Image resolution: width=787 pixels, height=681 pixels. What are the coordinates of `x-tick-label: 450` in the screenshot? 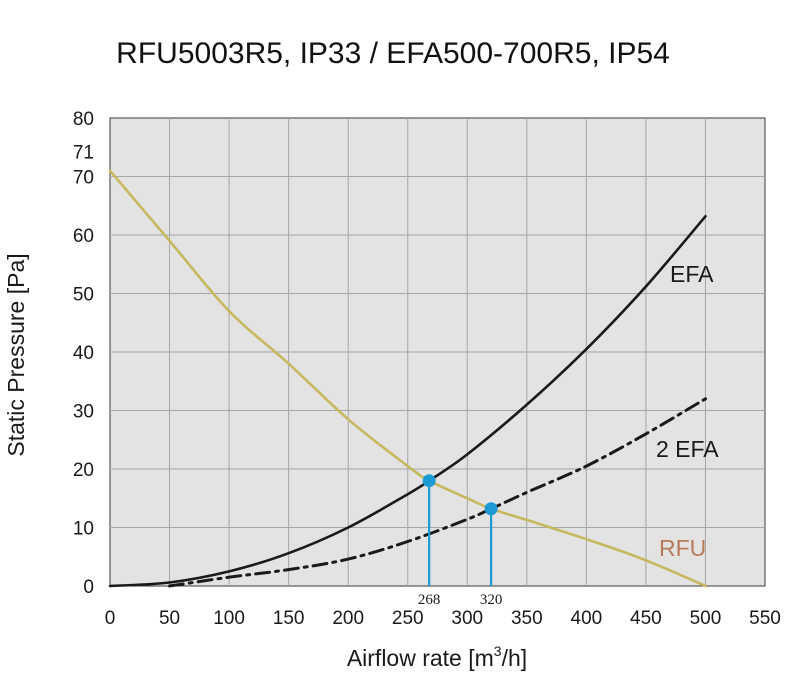 It's located at (646, 618).